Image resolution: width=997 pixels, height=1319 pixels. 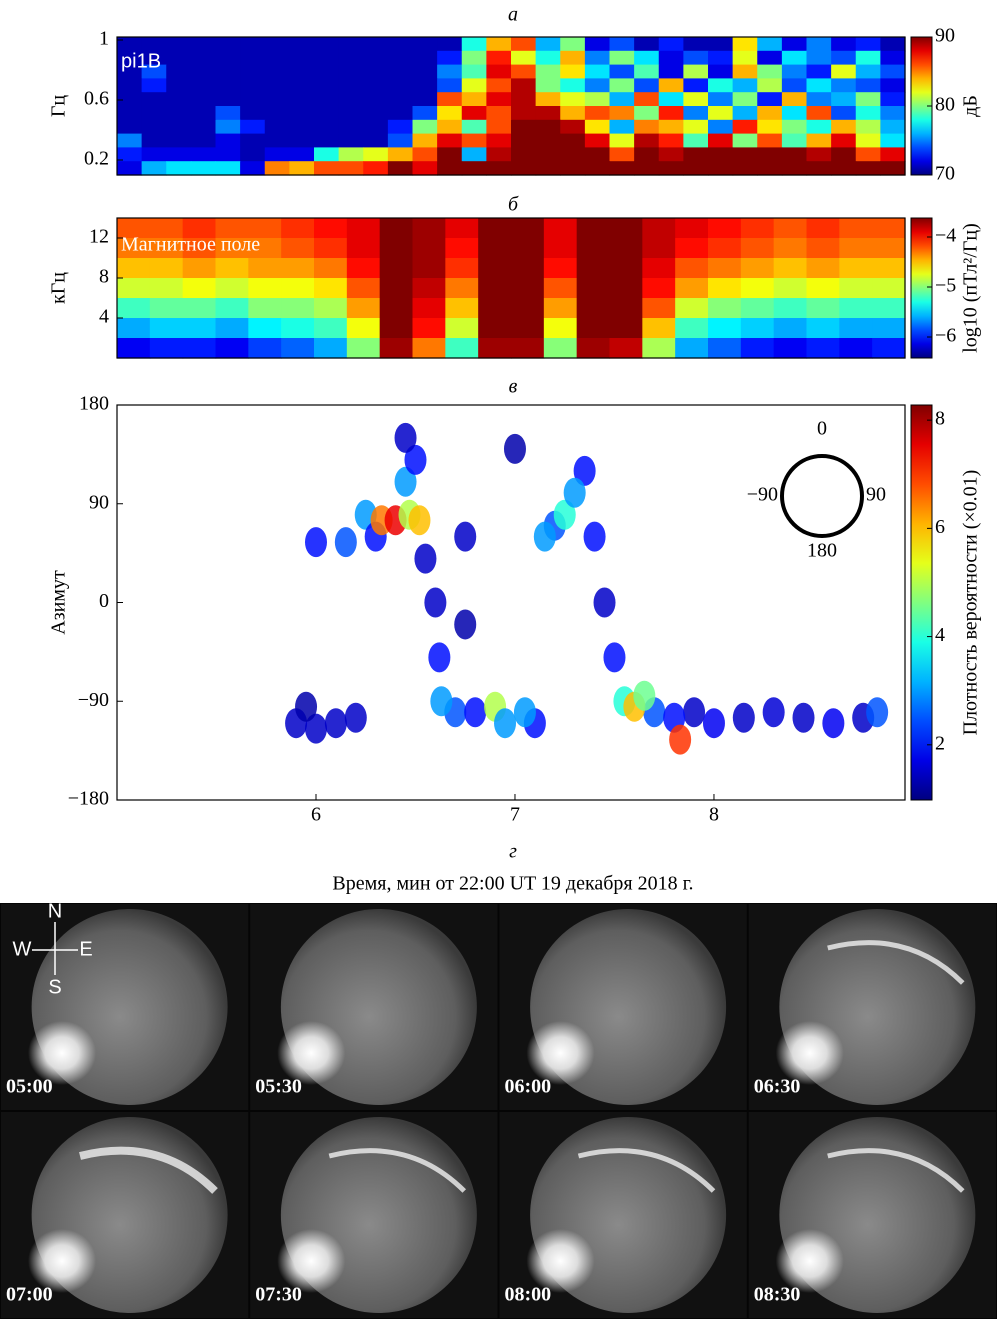 What do you see at coordinates (513, 852) in the screenshot?
I see `x-axis-letter: г` at bounding box center [513, 852].